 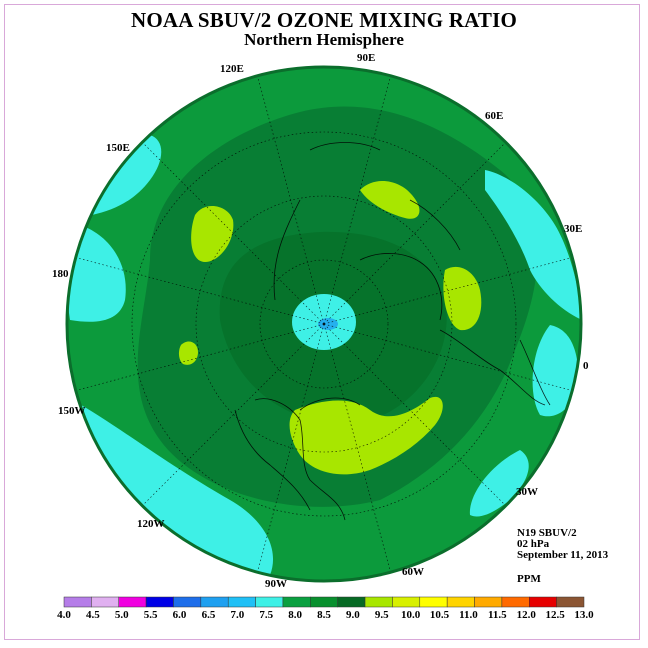 What do you see at coordinates (127, 175) in the screenshot?
I see `band-7-5-nw` at bounding box center [127, 175].